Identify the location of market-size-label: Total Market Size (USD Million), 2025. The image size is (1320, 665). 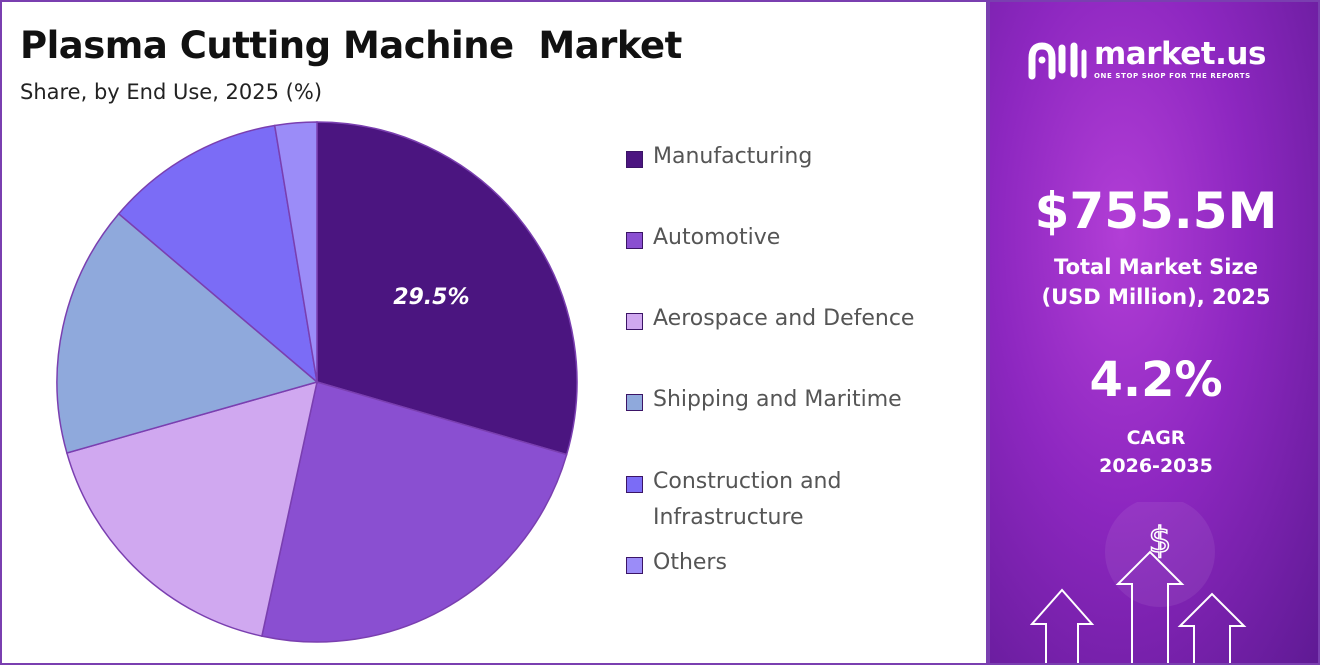
(1154, 282).